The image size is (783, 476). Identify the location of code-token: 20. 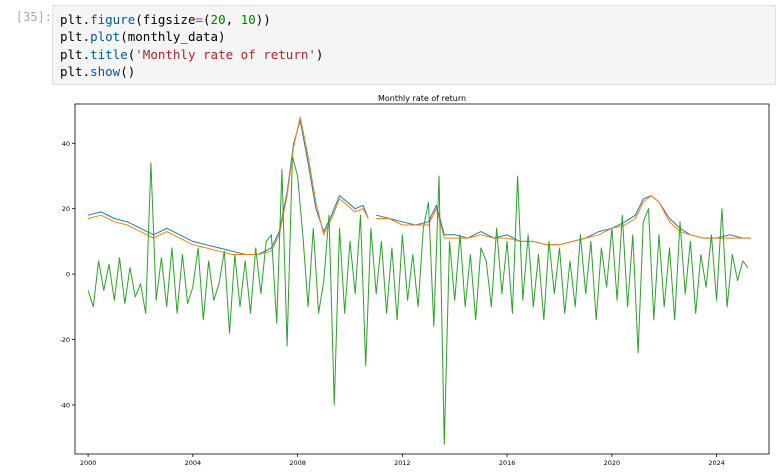
(218, 19).